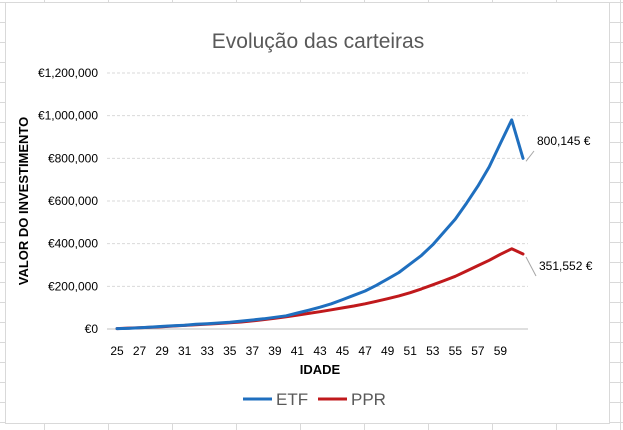  I want to click on x-tick-label: 45, so click(343, 351).